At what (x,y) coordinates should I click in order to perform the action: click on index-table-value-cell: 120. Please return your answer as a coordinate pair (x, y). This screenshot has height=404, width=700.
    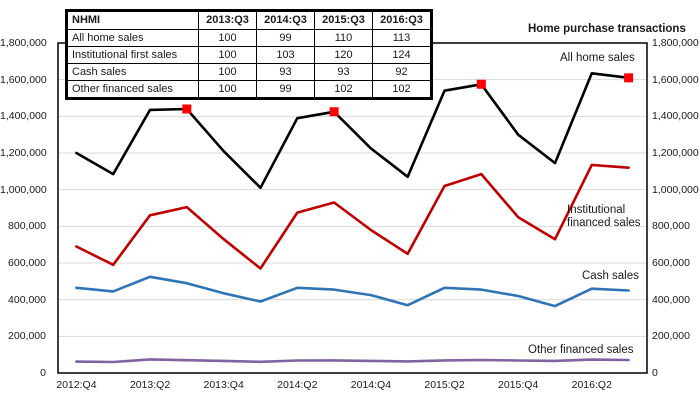
    Looking at the image, I should click on (343, 55).